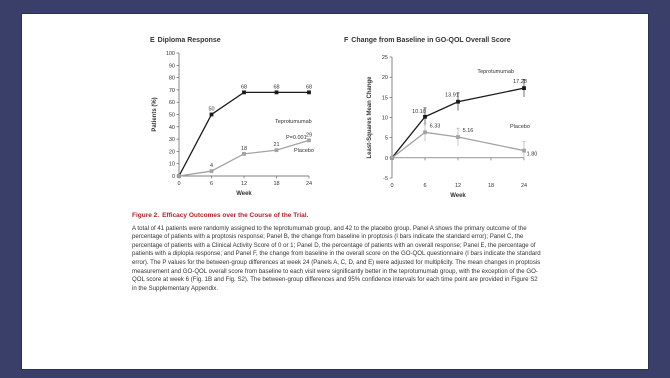 The width and height of the screenshot is (670, 378). Describe the element at coordinates (385, 78) in the screenshot. I see `goqol-ytick-label: 20` at that location.